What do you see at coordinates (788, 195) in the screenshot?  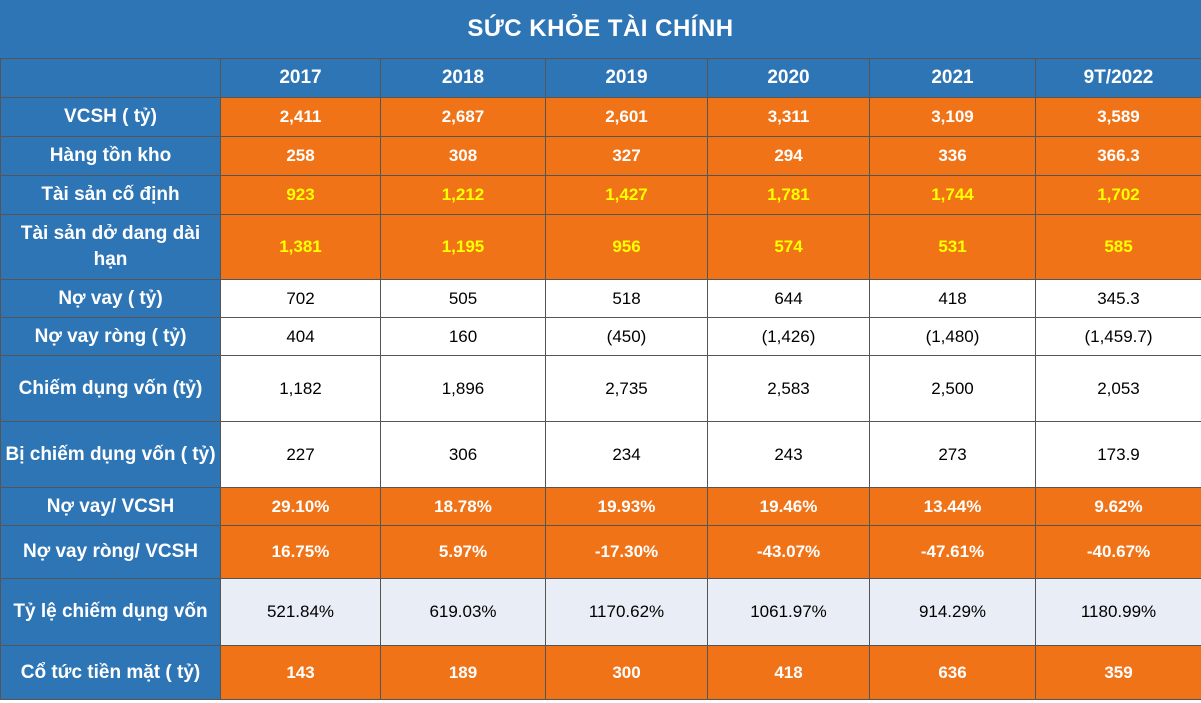 I see `table-cell: 1,781` at bounding box center [788, 195].